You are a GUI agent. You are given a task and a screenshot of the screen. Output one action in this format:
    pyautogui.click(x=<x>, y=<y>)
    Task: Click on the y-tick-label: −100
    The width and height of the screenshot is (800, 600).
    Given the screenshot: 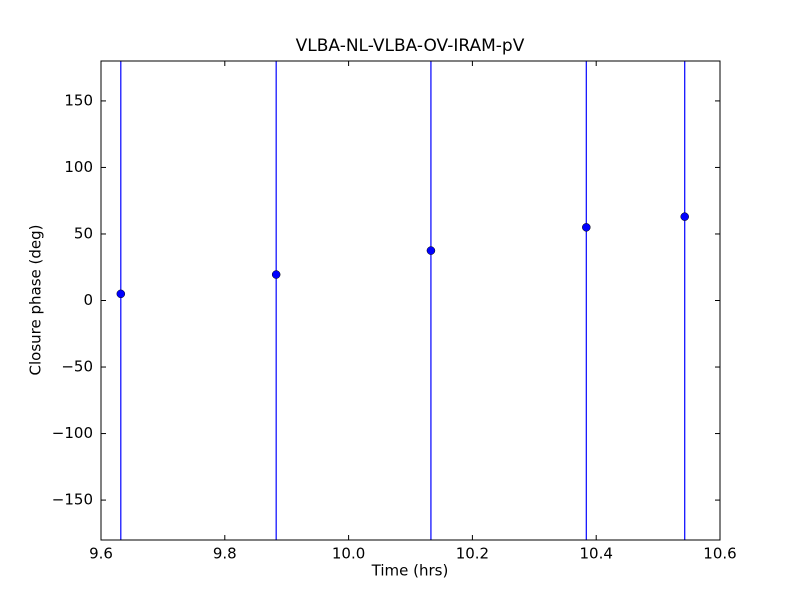 What is the action you would take?
    pyautogui.click(x=72, y=433)
    